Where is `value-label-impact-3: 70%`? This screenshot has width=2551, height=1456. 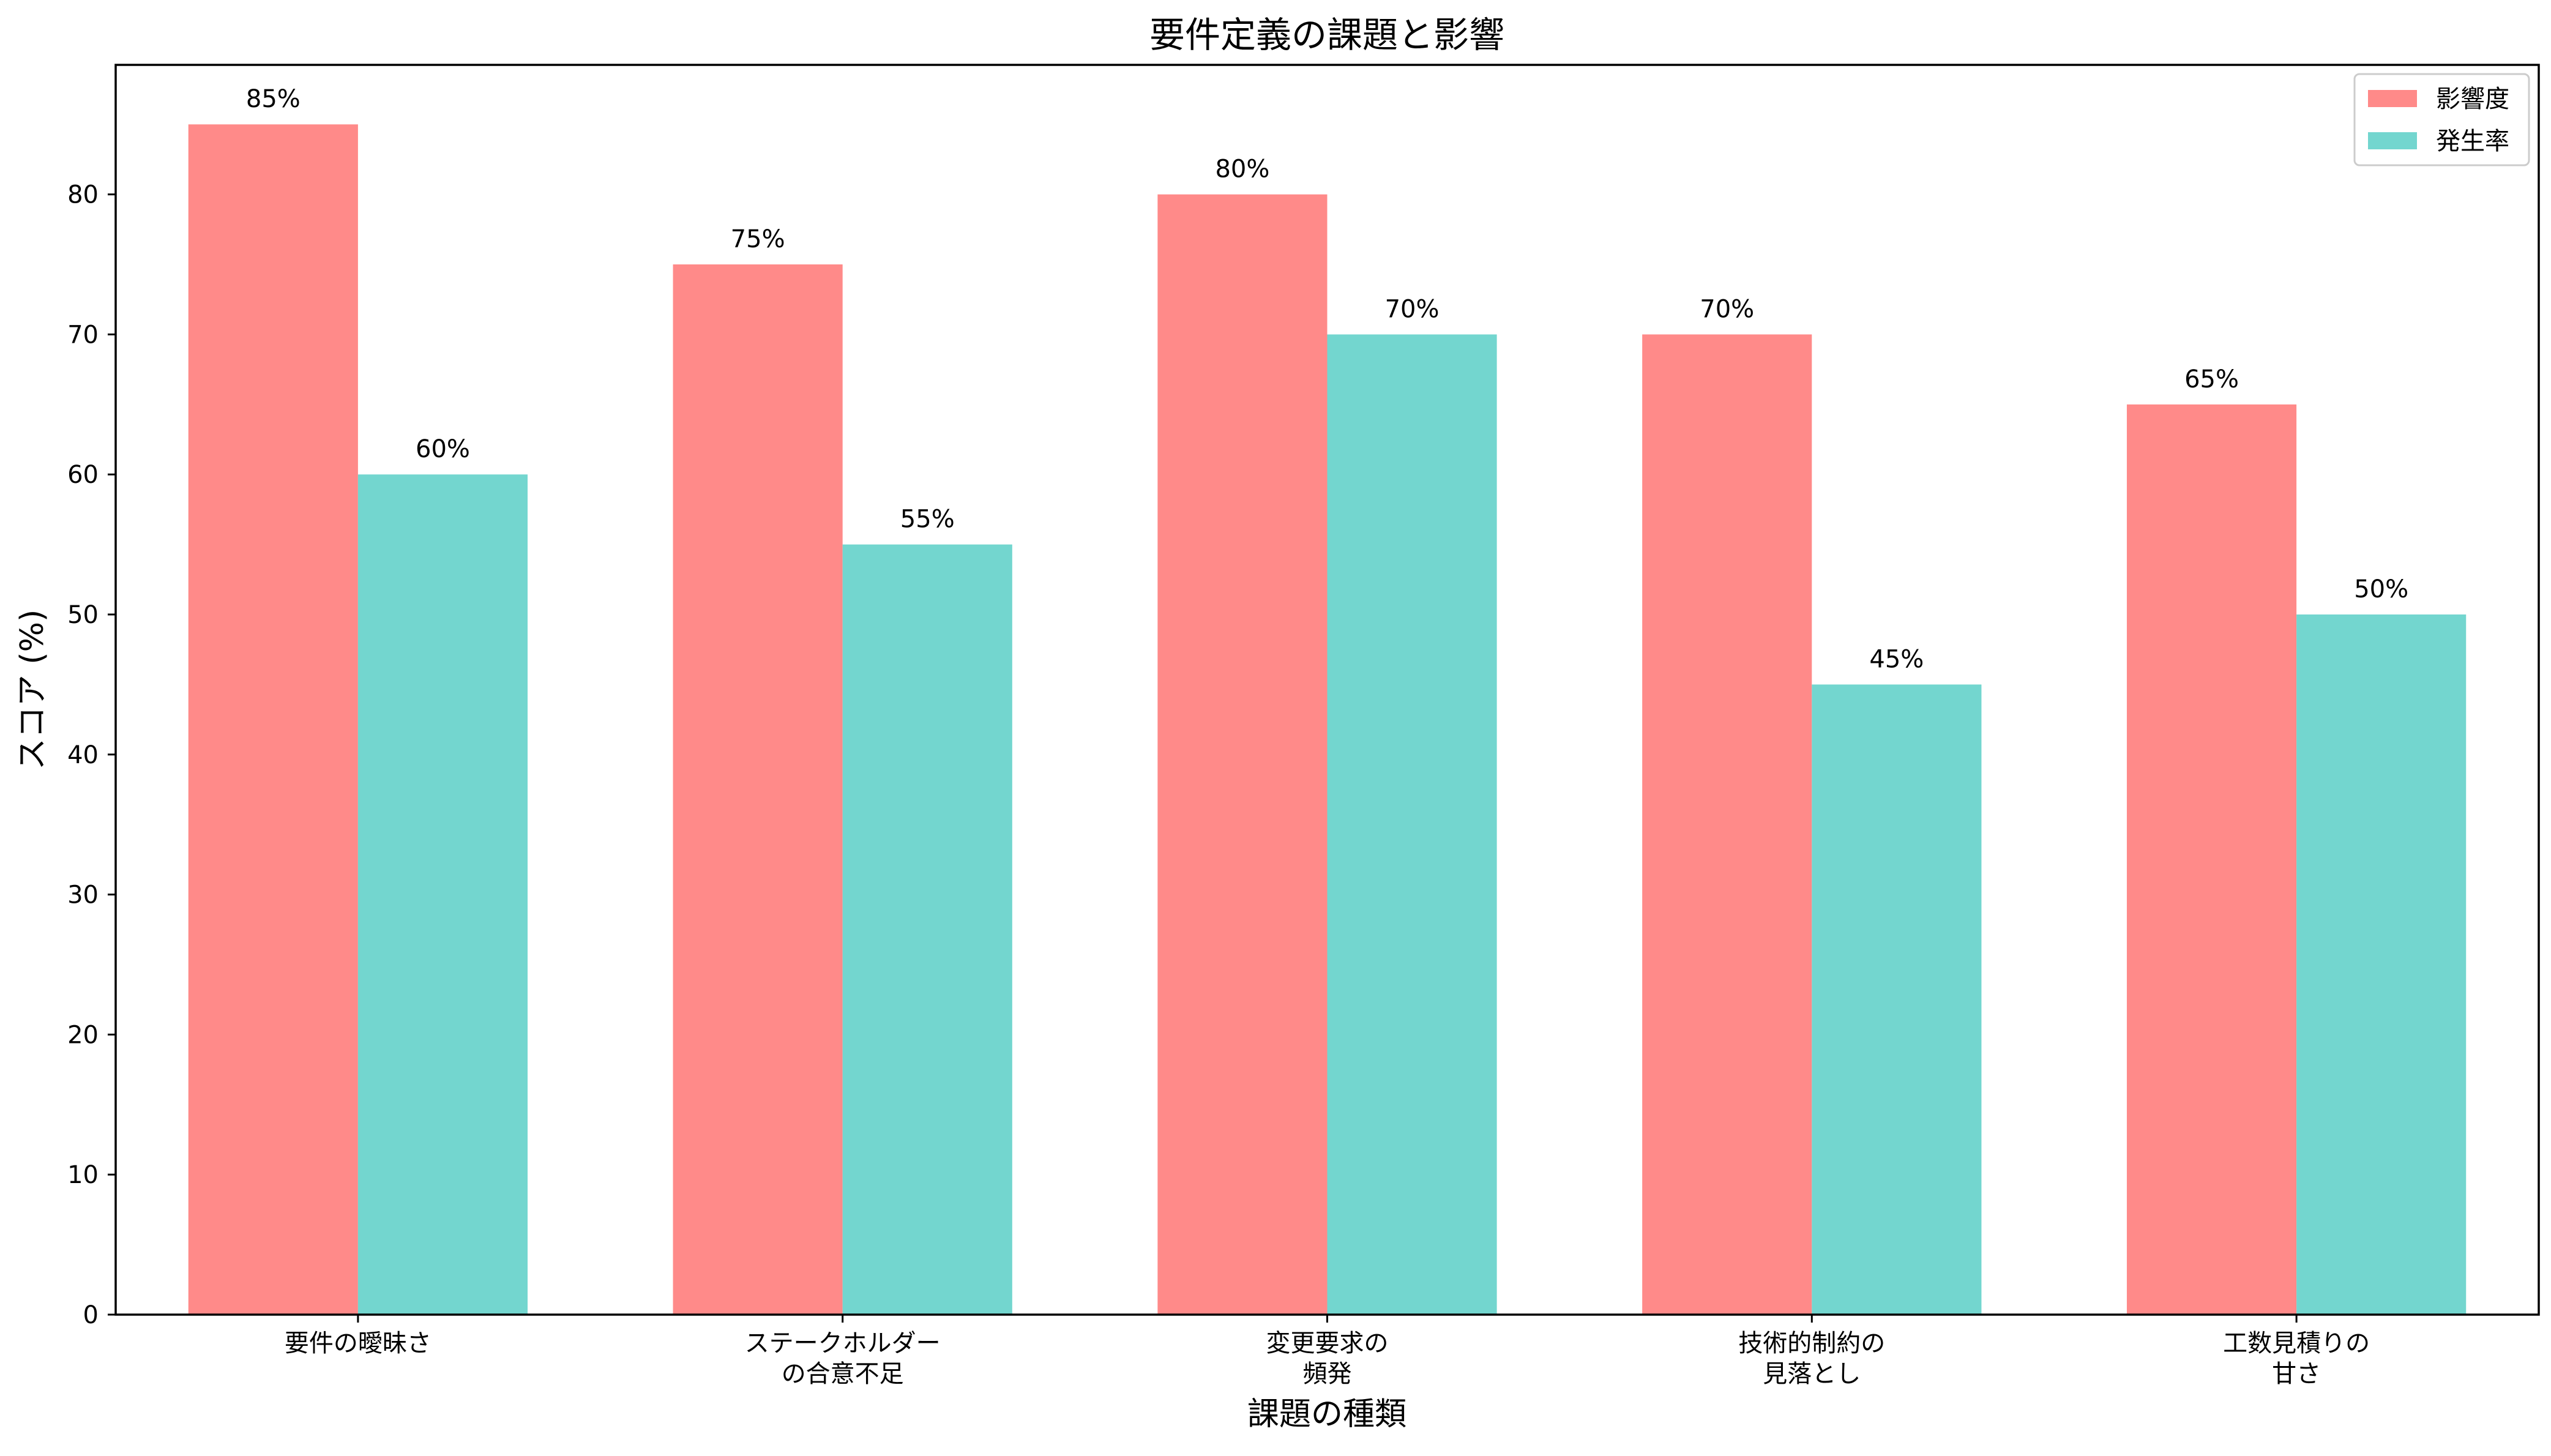
value-label-impact-3: 70% is located at coordinates (1727, 309).